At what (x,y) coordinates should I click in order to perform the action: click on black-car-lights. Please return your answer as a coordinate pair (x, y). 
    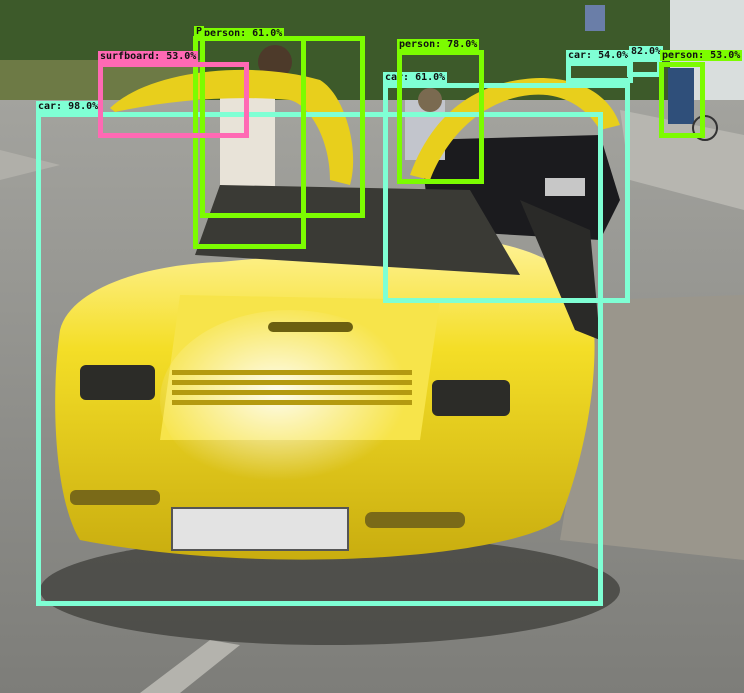
    Looking at the image, I should click on (565, 187).